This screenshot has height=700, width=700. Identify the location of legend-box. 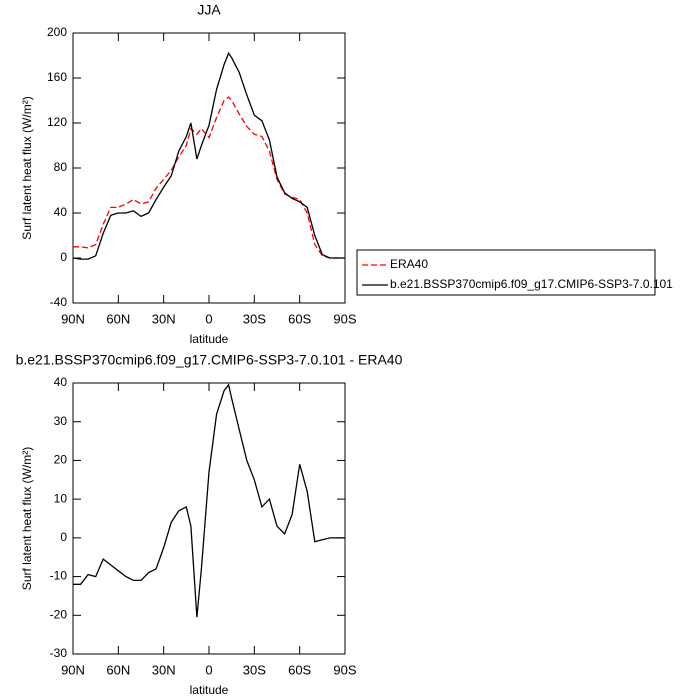
(506, 272).